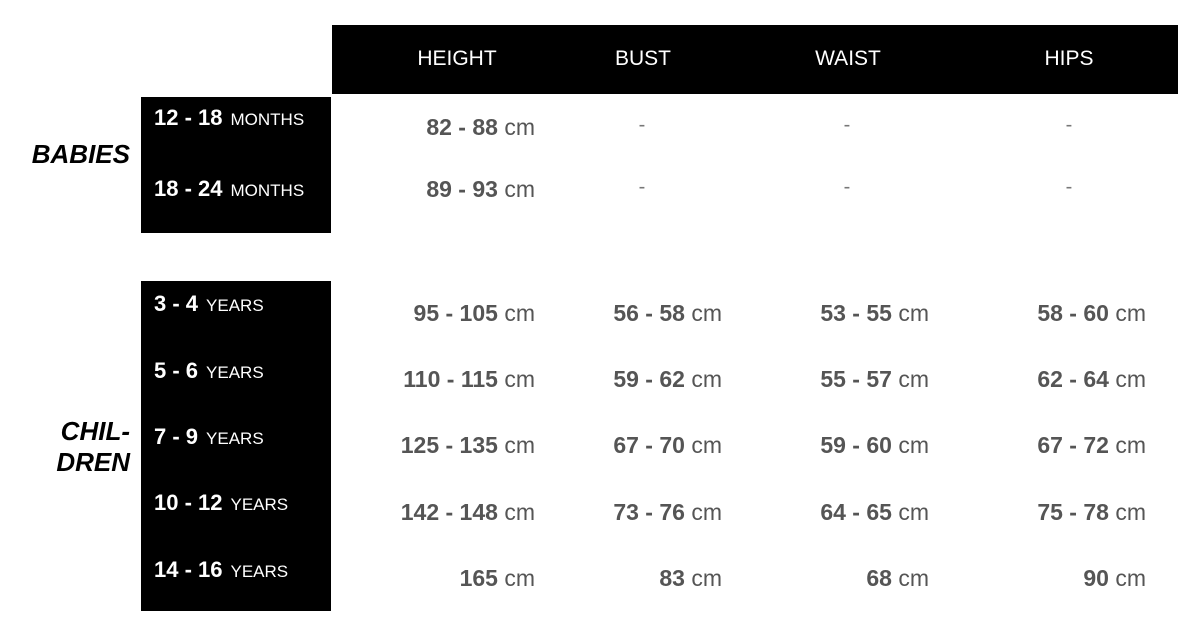 The height and width of the screenshot is (642, 1200). I want to click on age-label: 12 - 18 MONTHS, so click(229, 118).